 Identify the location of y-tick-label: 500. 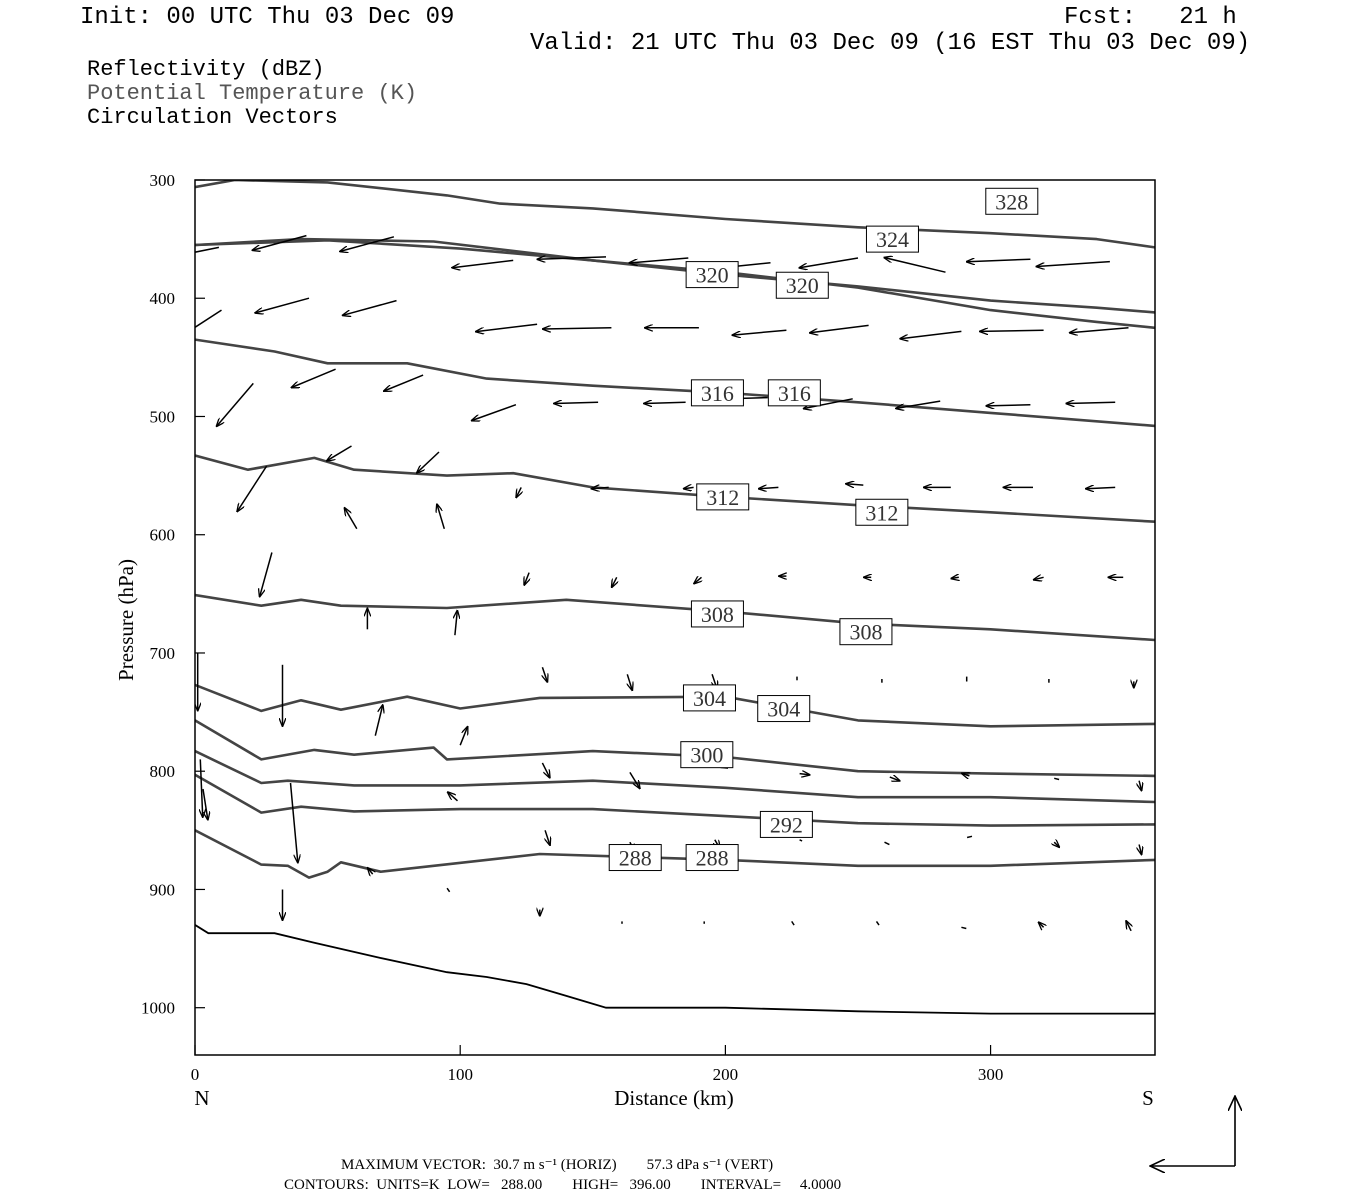
(163, 416).